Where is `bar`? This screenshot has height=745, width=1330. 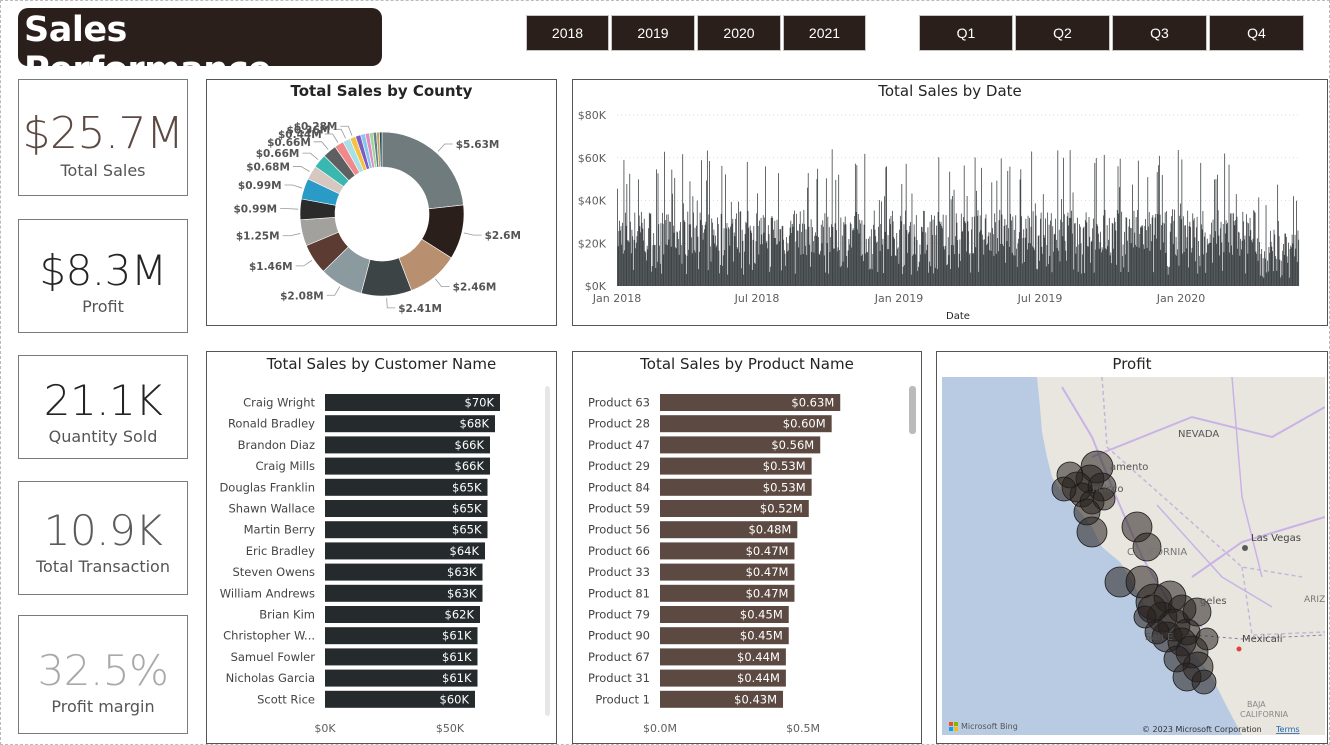
bar is located at coordinates (406, 508).